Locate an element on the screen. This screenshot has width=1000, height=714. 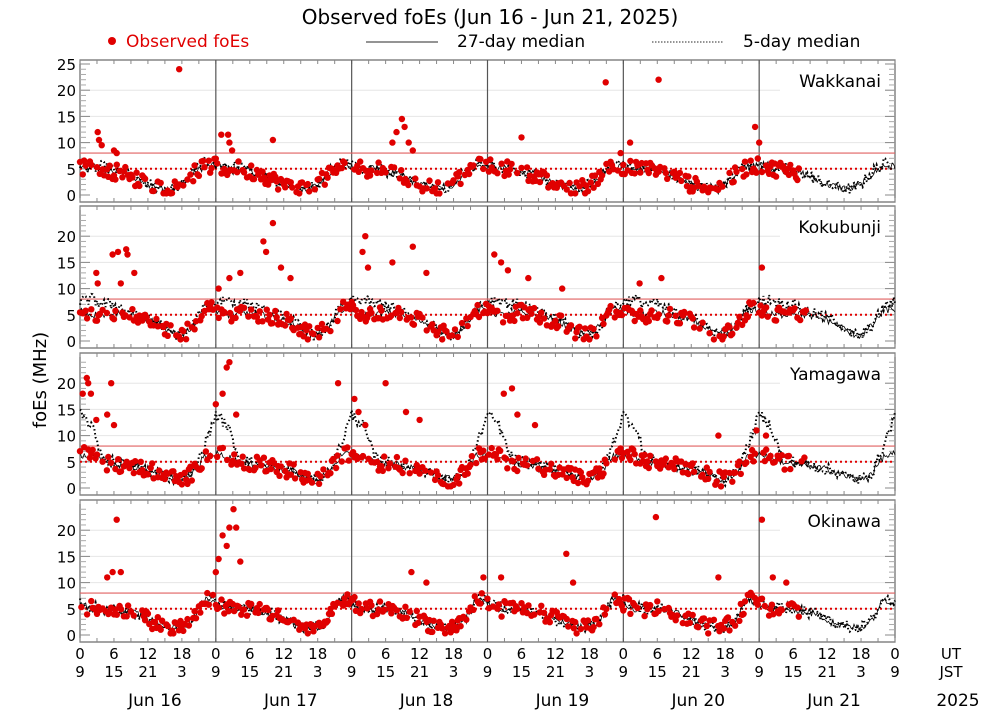
y-tick-label: 25 is located at coordinates (66, 65).